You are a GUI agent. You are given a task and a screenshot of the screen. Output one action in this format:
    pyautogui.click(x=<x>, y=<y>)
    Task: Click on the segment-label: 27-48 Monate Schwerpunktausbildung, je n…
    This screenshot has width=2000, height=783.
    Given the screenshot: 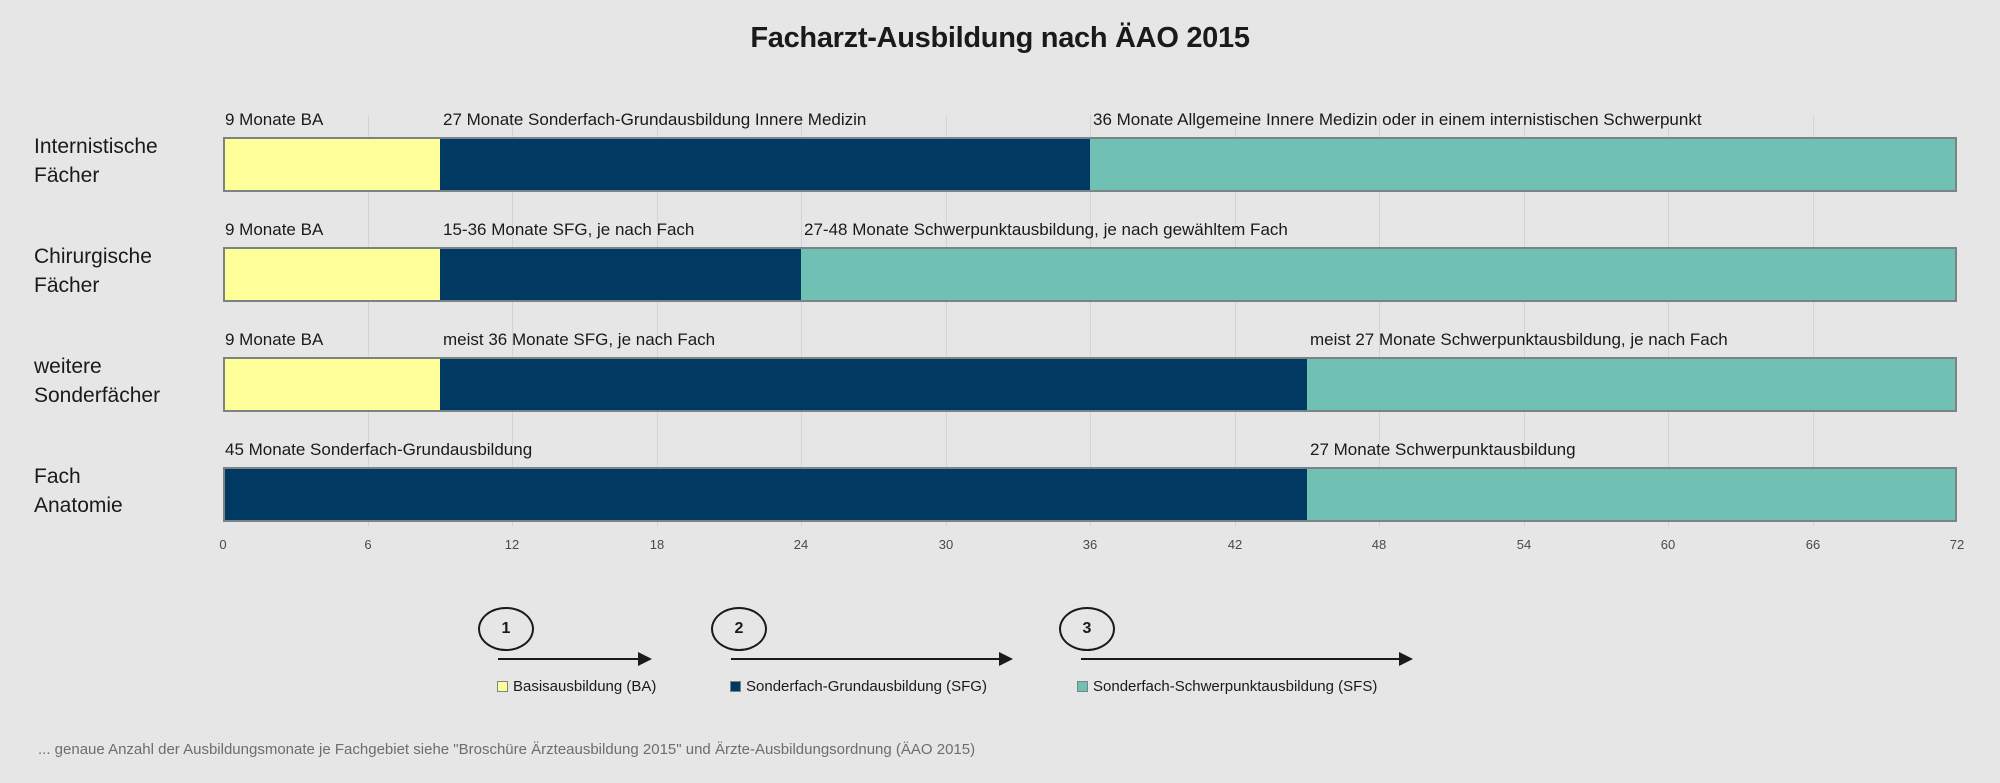 What is the action you would take?
    pyautogui.click(x=1046, y=229)
    